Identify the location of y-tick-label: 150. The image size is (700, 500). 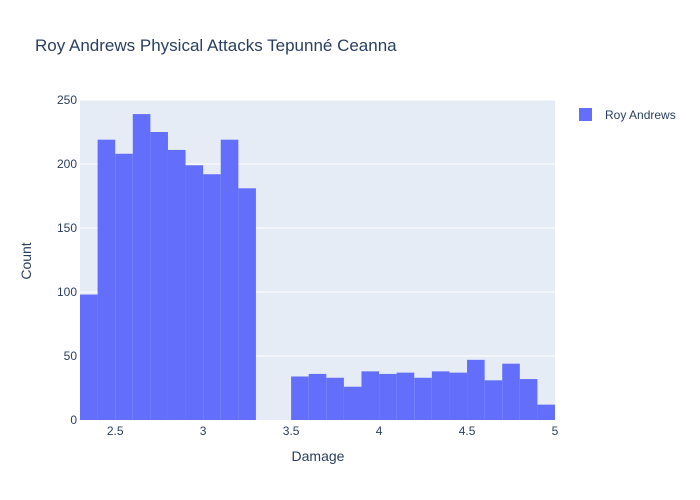
(67, 228).